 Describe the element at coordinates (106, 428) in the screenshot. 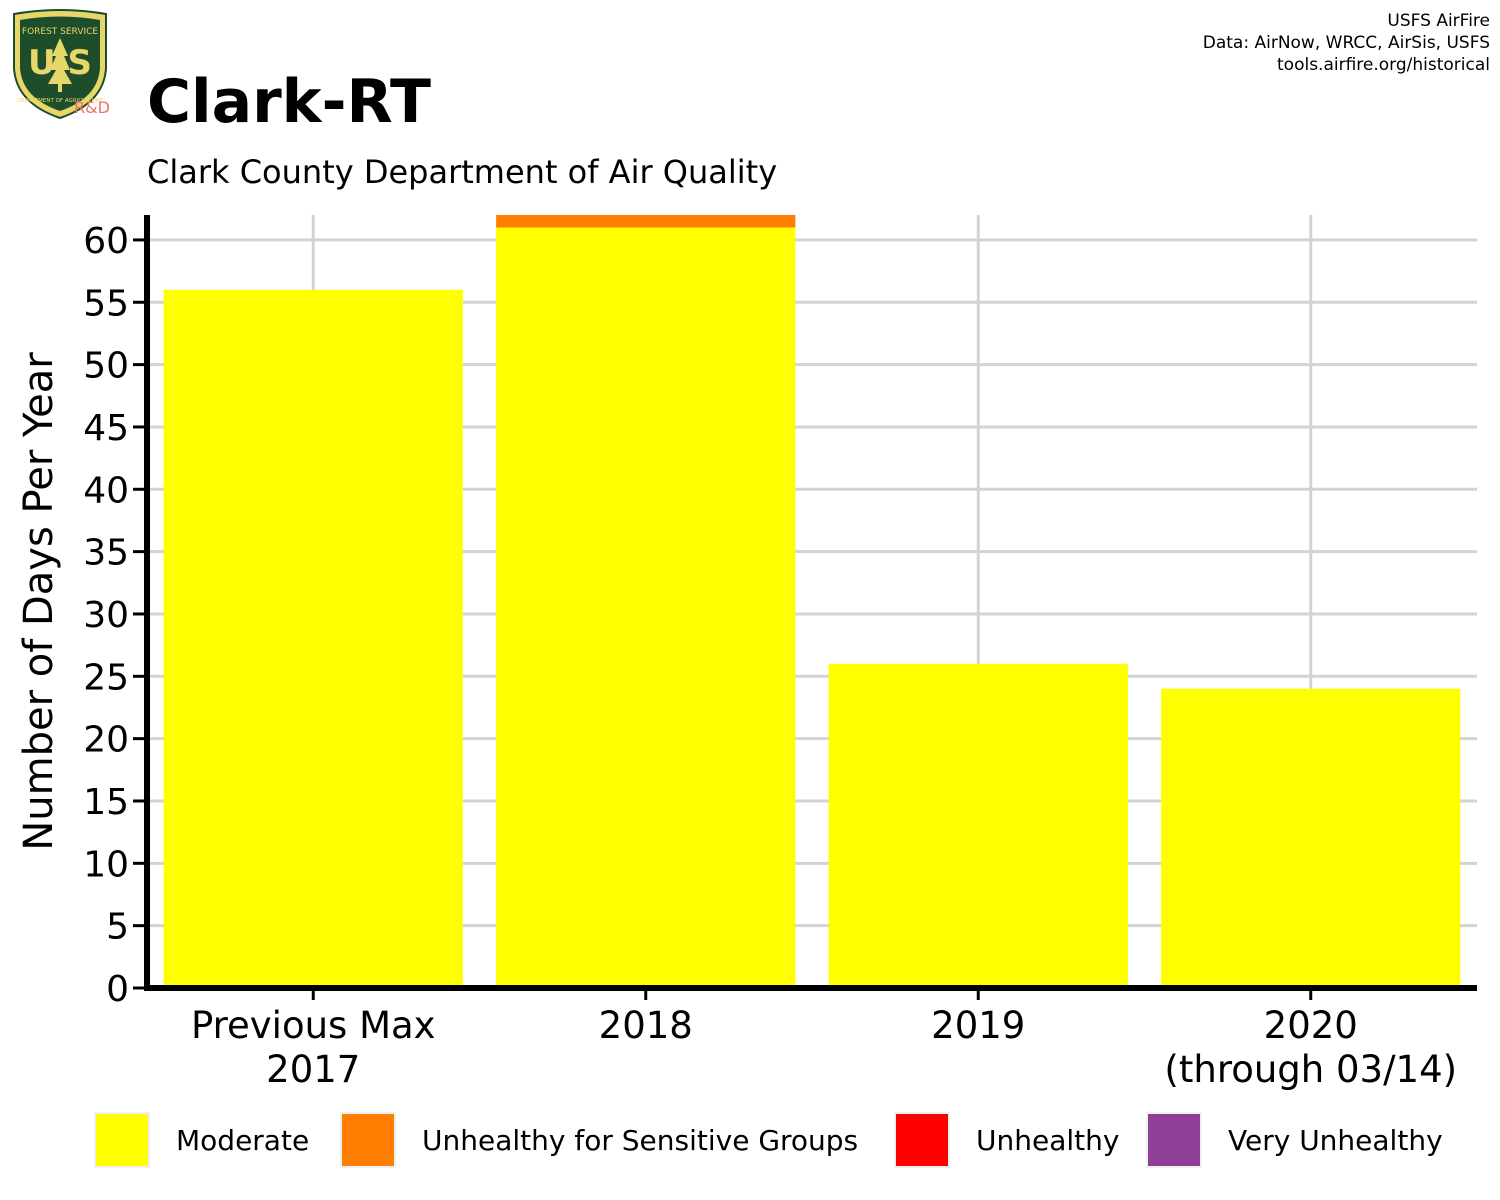

I see `y-tick-label: 45` at that location.